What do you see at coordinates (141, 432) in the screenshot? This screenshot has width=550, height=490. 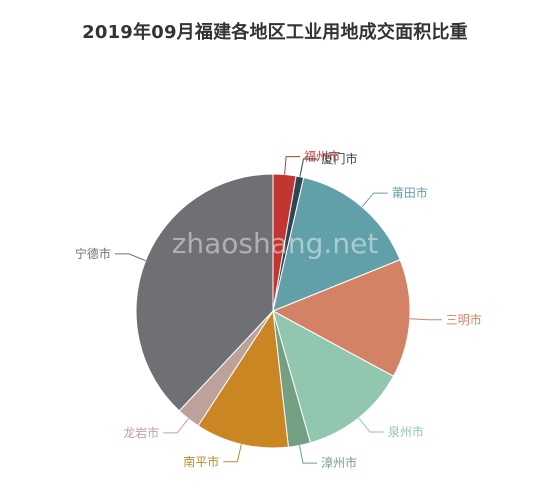 I see `slice-label-7: 龙岩市` at bounding box center [141, 432].